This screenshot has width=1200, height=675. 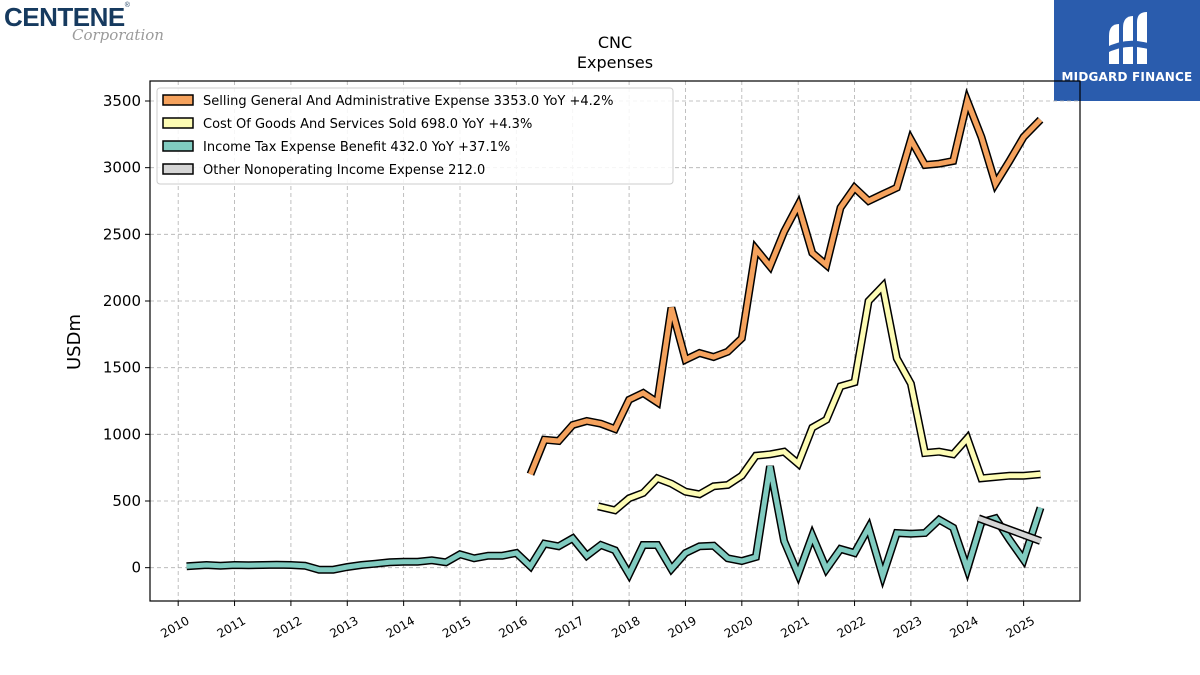 What do you see at coordinates (907, 626) in the screenshot?
I see `x-tick-label: 2023` at bounding box center [907, 626].